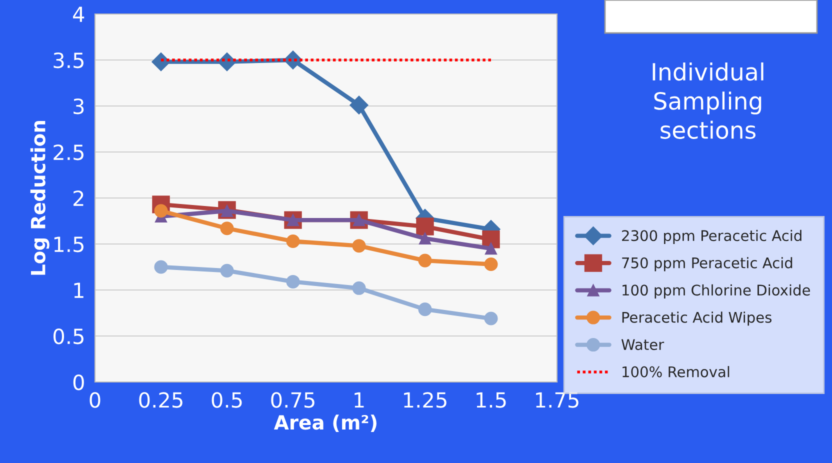 The width and height of the screenshot is (832, 463). What do you see at coordinates (642, 344) in the screenshot?
I see `legend-label: Water` at bounding box center [642, 344].